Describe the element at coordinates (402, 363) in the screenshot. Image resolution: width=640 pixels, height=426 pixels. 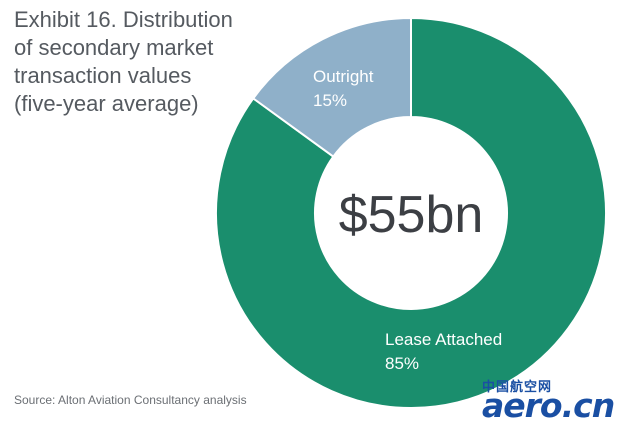
I see `slice-value-lease-attached: 85%` at that location.